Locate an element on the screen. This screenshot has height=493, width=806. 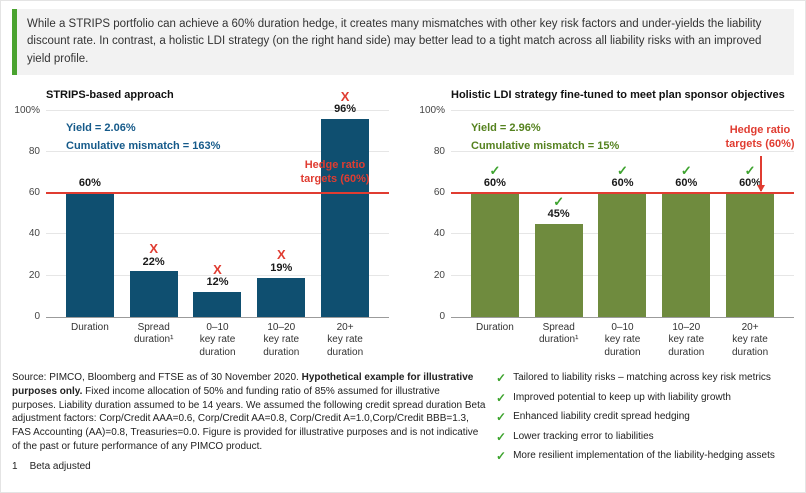
bar-value-label: 22% is located at coordinates (153, 261).